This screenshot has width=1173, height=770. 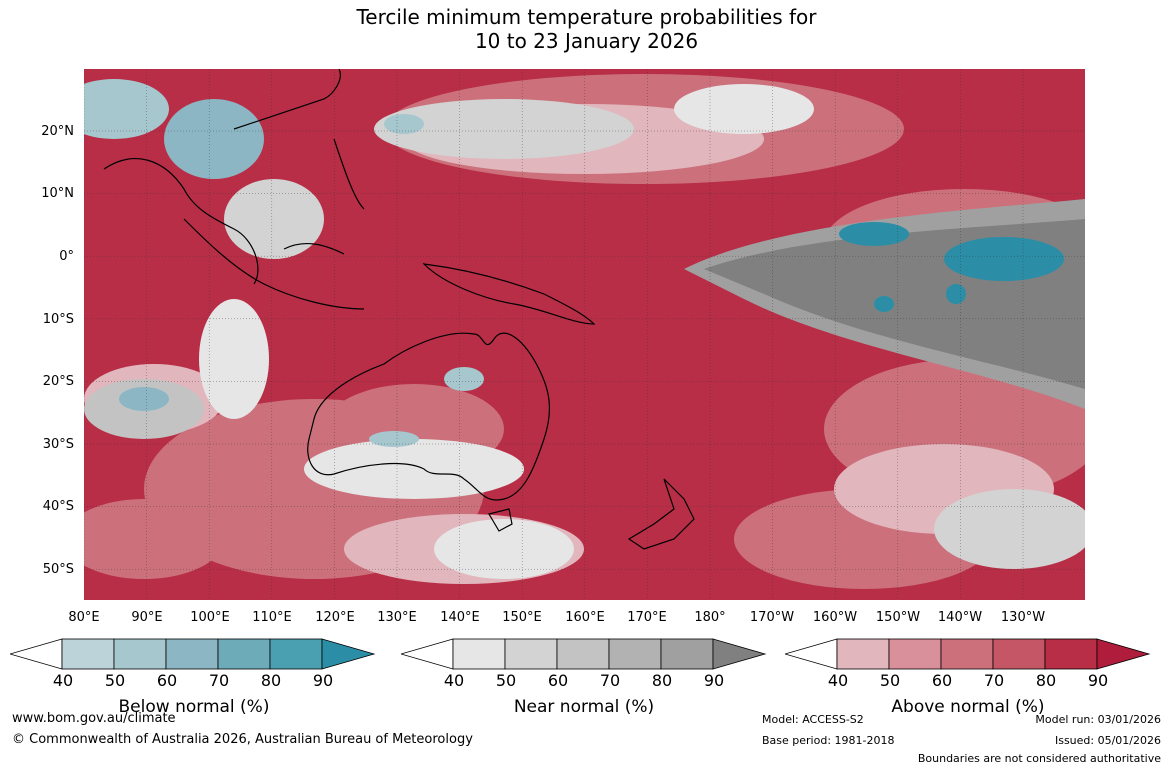 I want to click on lon-label: 130°E, so click(x=397, y=617).